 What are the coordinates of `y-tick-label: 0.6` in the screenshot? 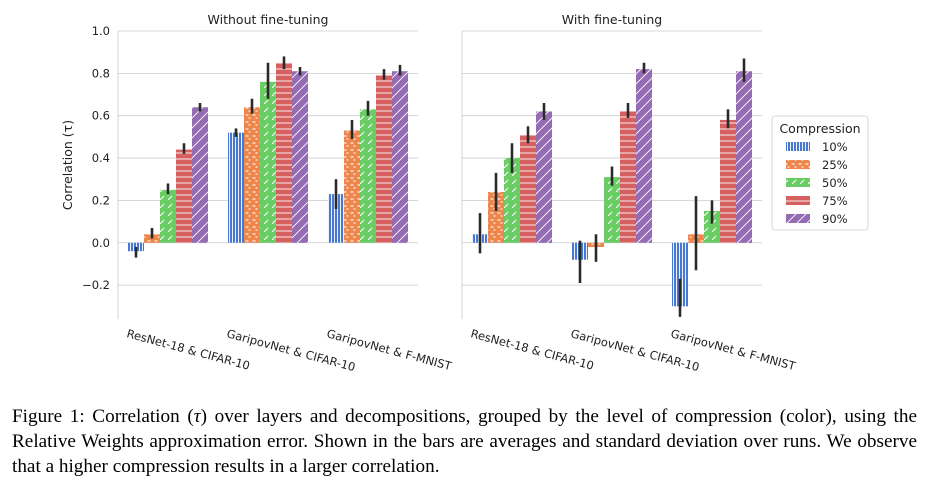 It's located at (101, 116).